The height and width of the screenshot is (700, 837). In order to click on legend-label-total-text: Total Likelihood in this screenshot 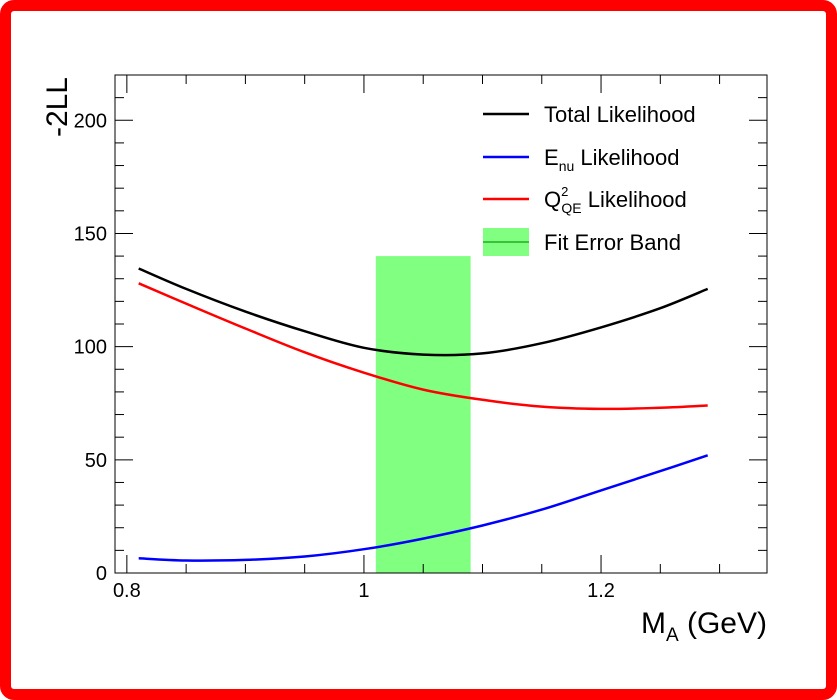, I will do `click(620, 114)`.